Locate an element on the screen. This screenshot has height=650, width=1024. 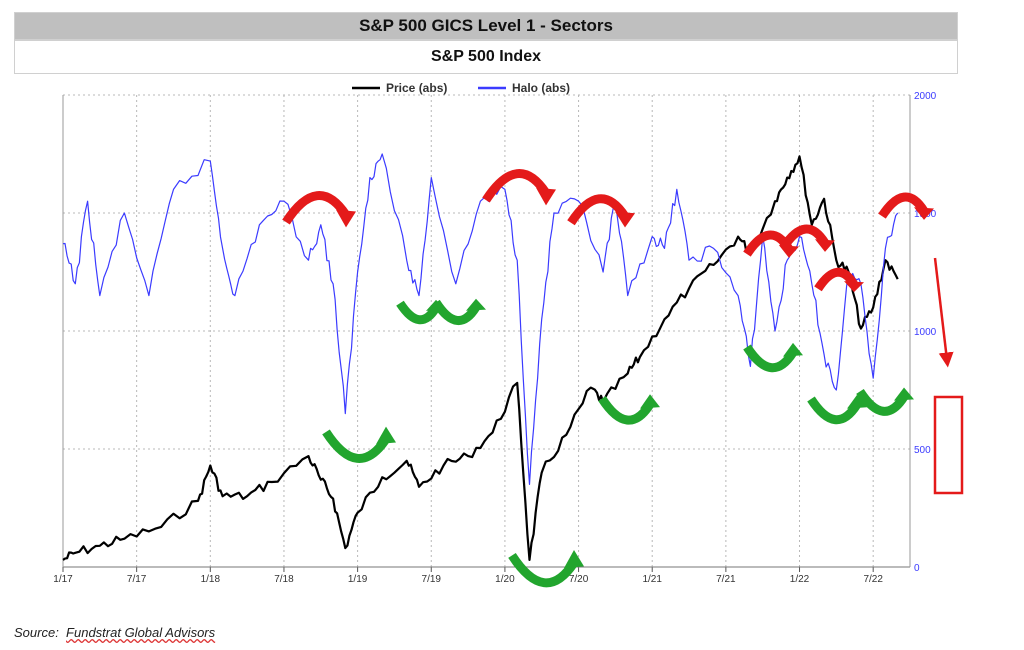
legend: Price (abs) Halo (abs) is located at coordinates (461, 88).